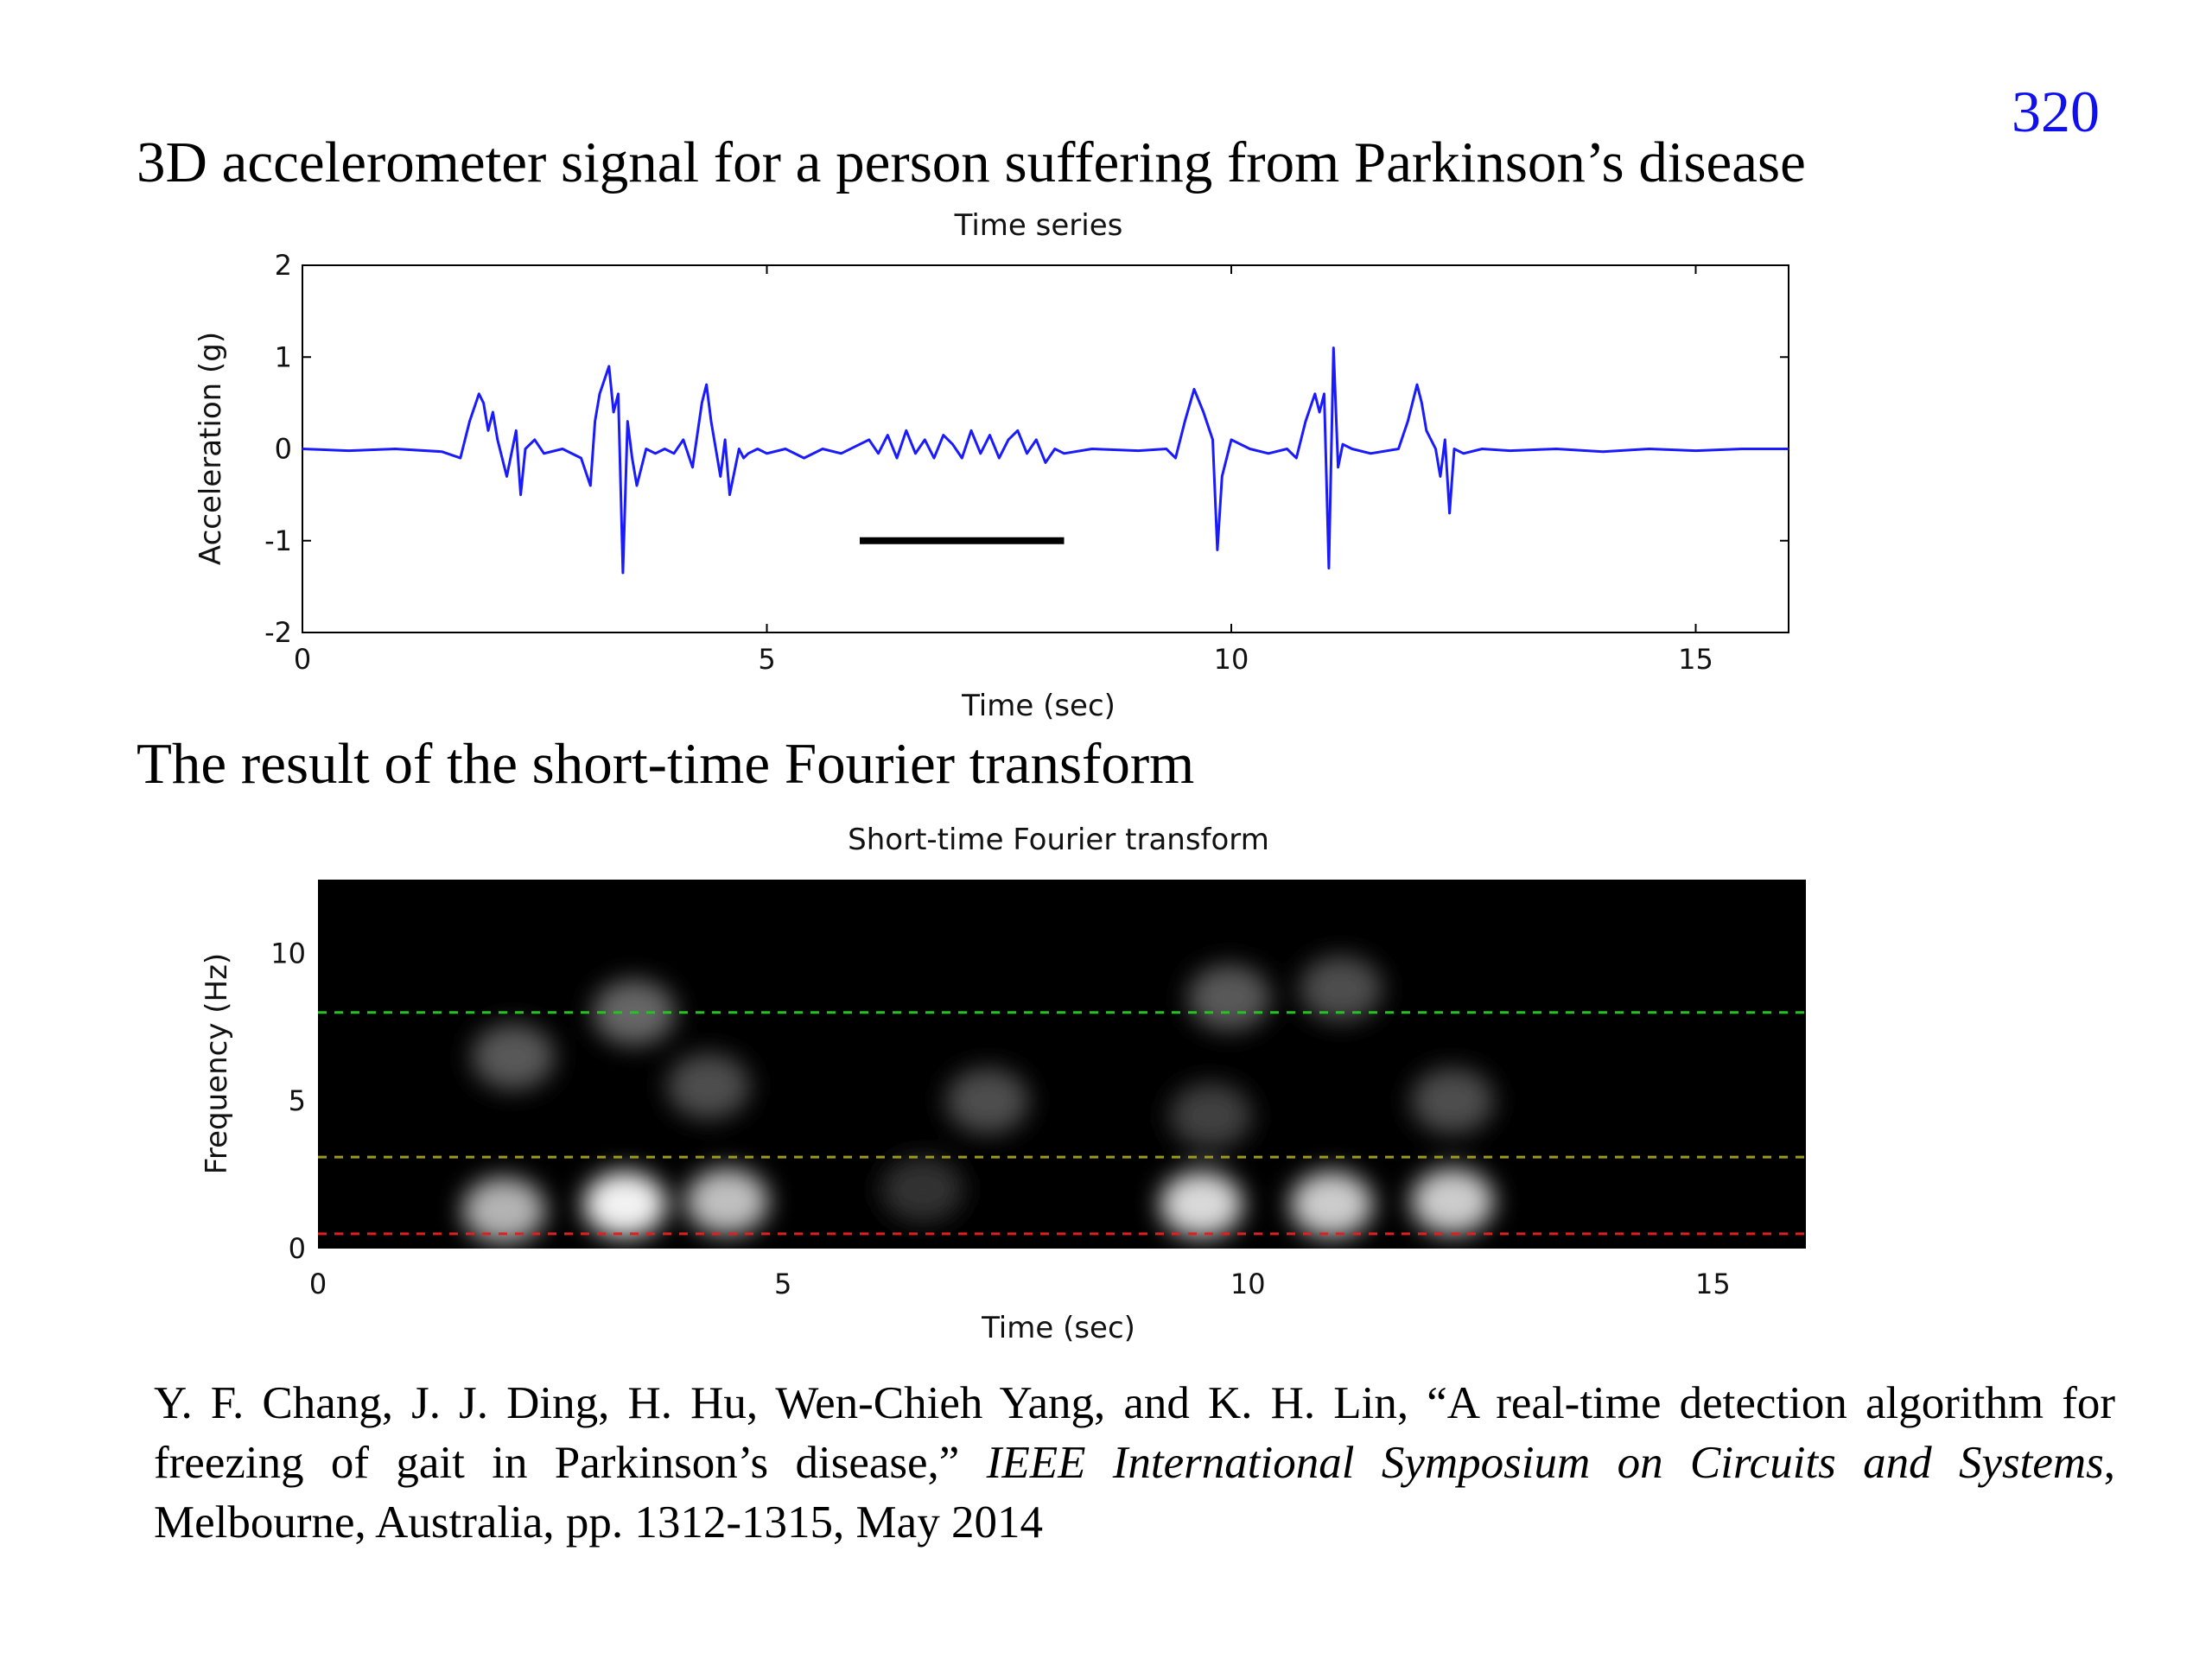  I want to click on stft-background, so click(1062, 1064).